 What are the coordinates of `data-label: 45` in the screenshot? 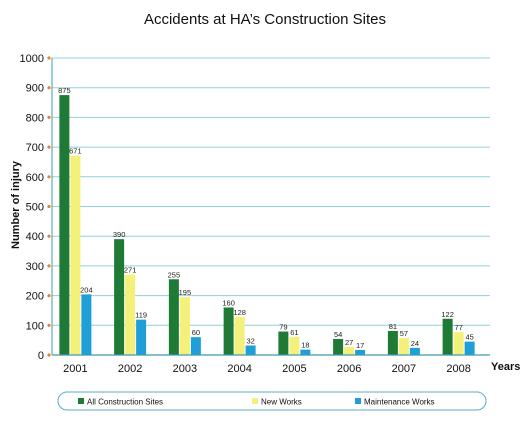 It's located at (469, 337).